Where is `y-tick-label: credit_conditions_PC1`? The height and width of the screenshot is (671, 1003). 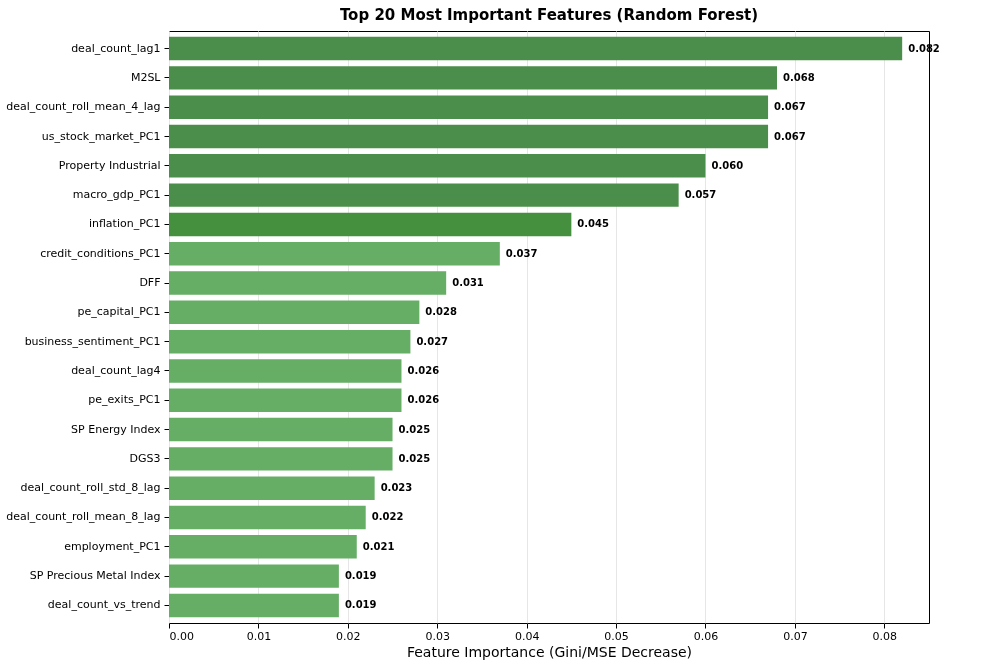 y-tick-label: credit_conditions_PC1 is located at coordinates (100, 253).